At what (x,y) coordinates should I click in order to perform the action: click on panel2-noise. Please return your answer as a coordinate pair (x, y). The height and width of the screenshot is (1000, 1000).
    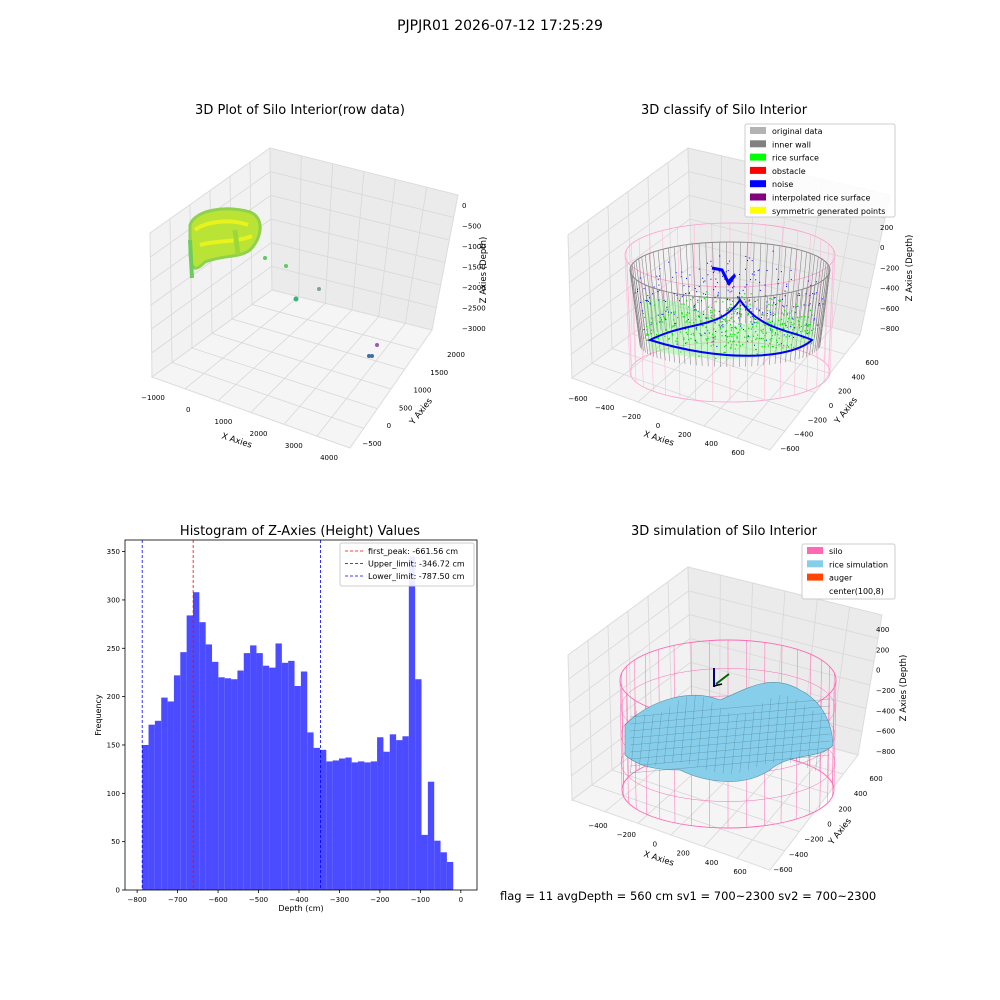
    Looking at the image, I should click on (729, 303).